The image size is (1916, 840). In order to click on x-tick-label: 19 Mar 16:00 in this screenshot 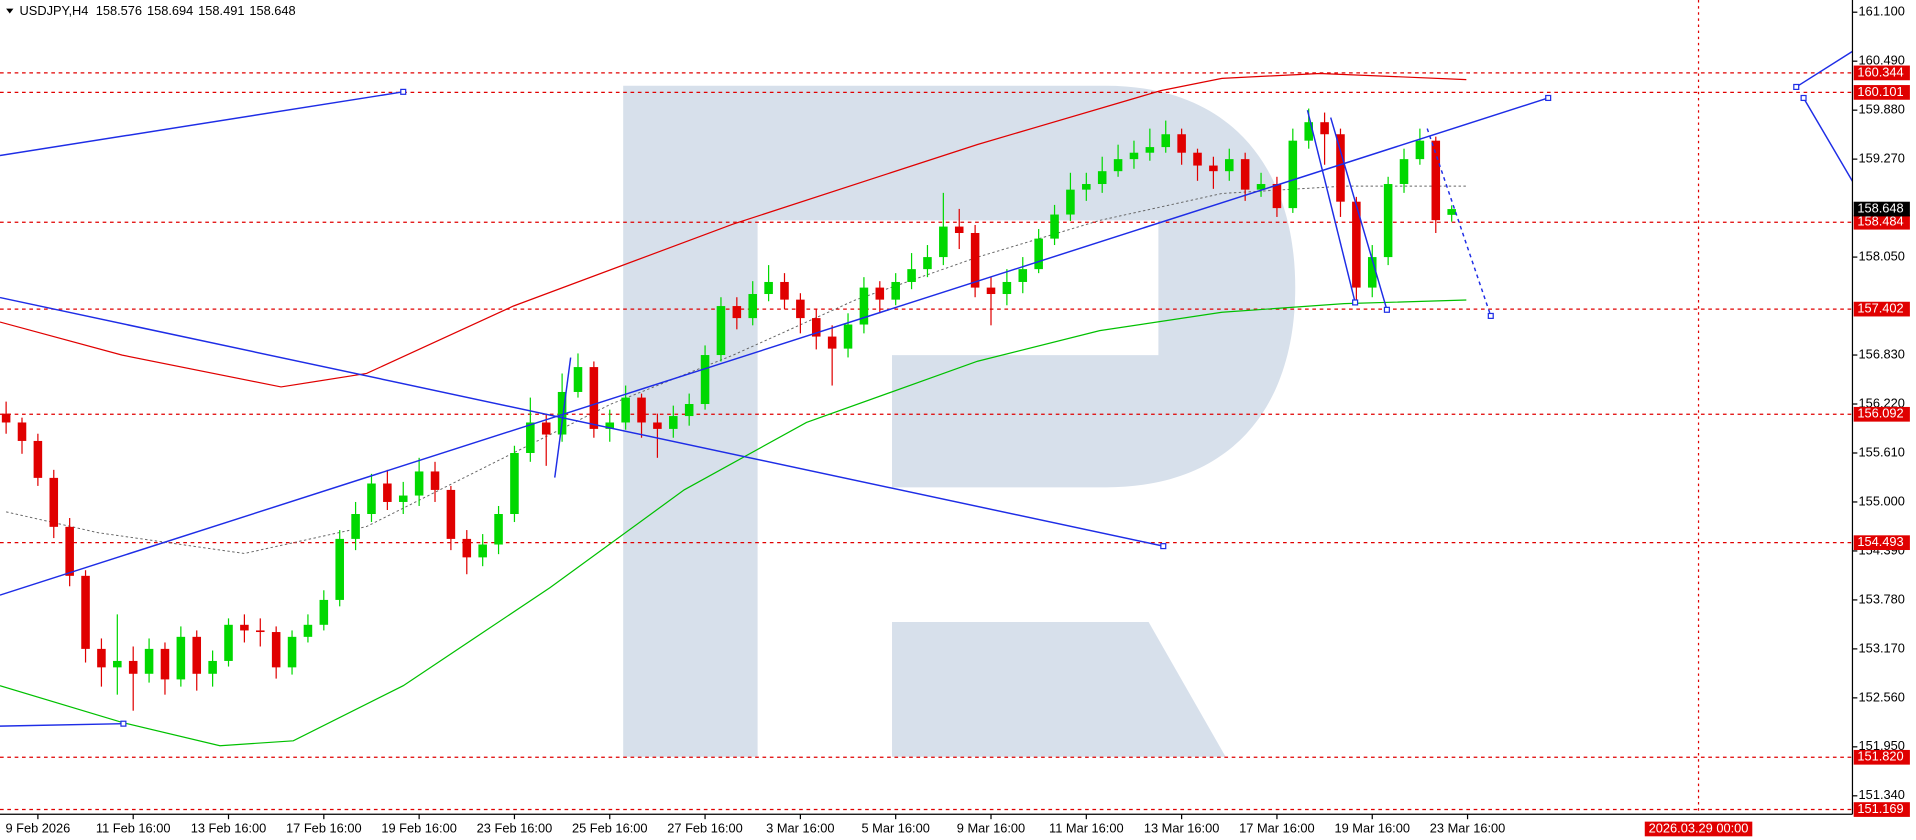, I will do `click(1372, 827)`.